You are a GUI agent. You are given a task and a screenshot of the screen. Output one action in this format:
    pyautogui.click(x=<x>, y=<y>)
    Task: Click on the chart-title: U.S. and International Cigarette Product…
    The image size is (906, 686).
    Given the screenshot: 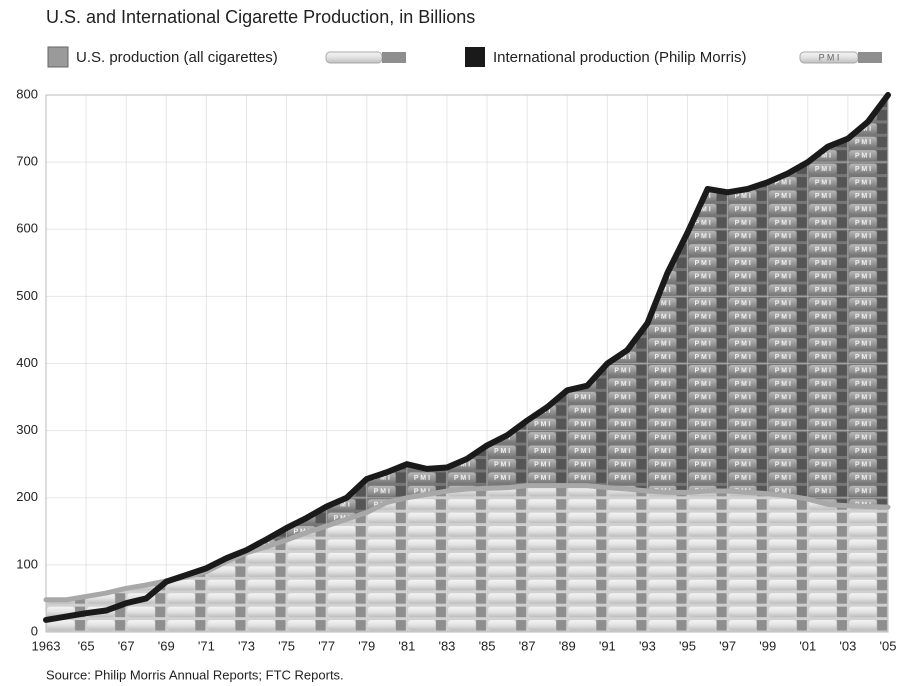 What is the action you would take?
    pyautogui.click(x=260, y=17)
    